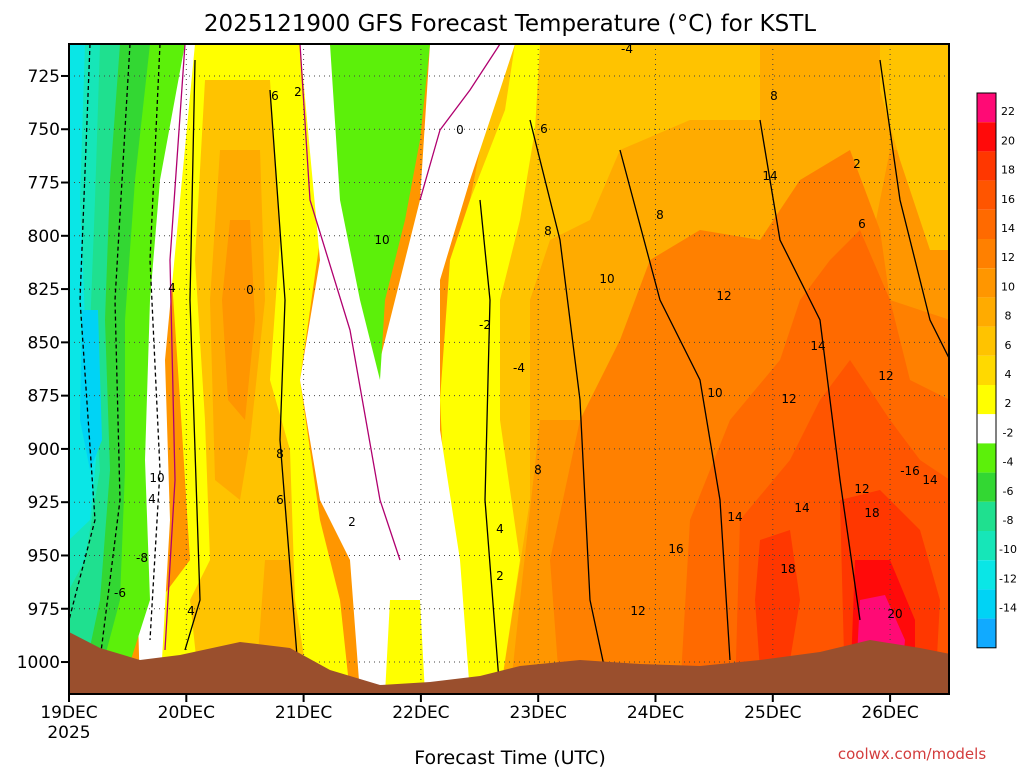  Describe the element at coordinates (1008, 578) in the screenshot. I see `colorbar-label: -12` at that location.